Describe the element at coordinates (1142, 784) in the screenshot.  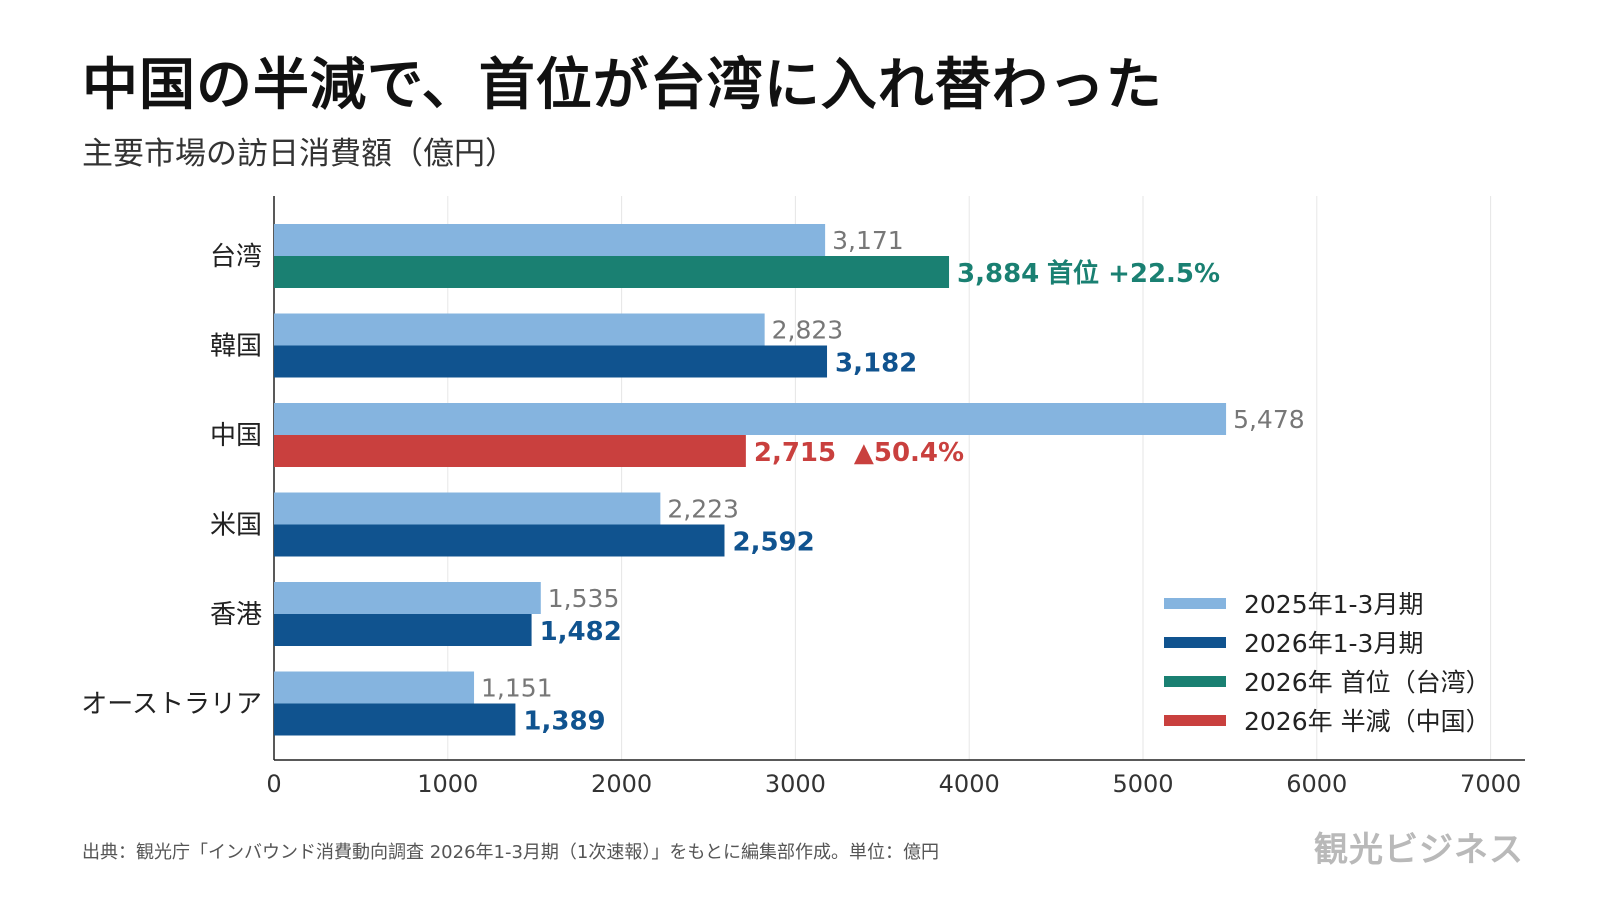
I see `x-tick-label: 5000` at that location.